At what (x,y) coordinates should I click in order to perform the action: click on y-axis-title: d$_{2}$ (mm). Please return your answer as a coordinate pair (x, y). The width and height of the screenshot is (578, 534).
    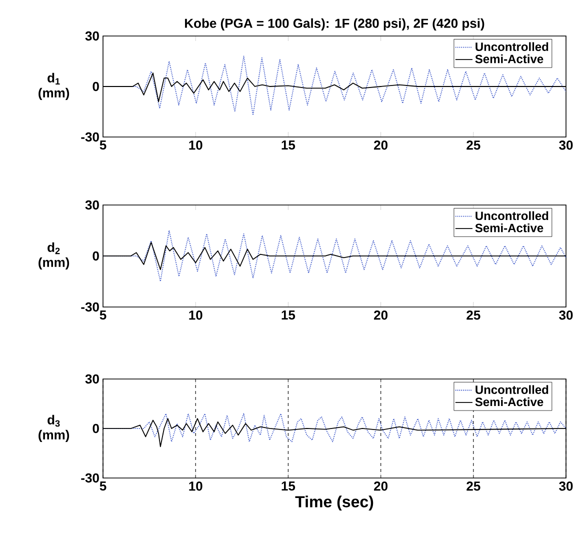
    Looking at the image, I should click on (54, 256).